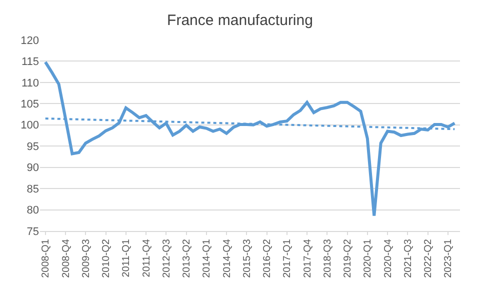 The image size is (480, 288). I want to click on x-tick-label: 2019-Q2, so click(348, 258).